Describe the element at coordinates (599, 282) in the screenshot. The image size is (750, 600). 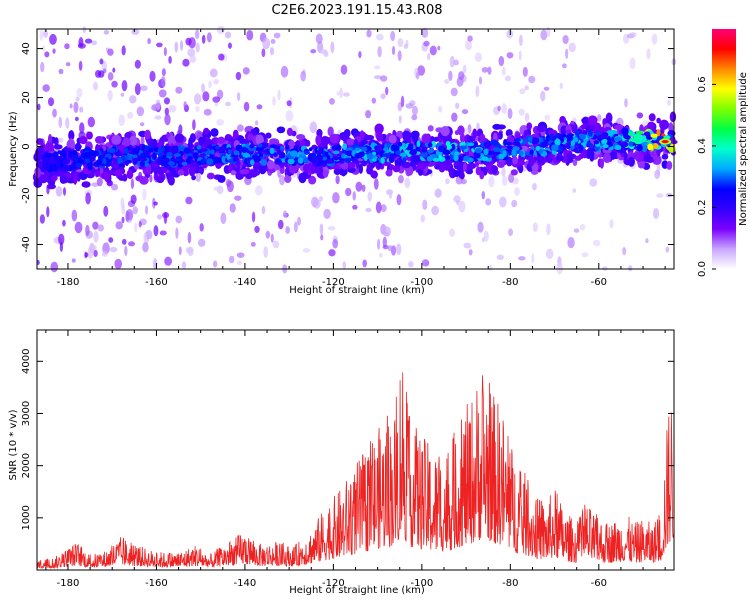
I see `x-tick-label: -60` at that location.